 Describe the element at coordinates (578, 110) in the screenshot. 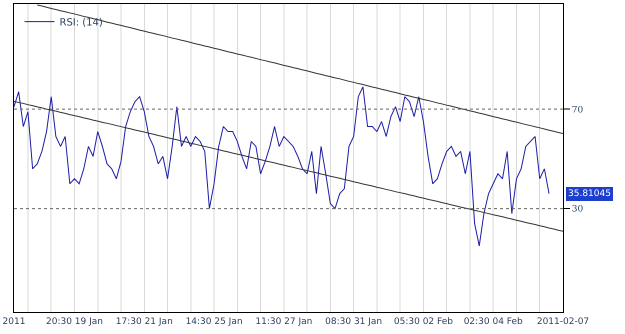

I see `y-tick-label: 70` at that location.